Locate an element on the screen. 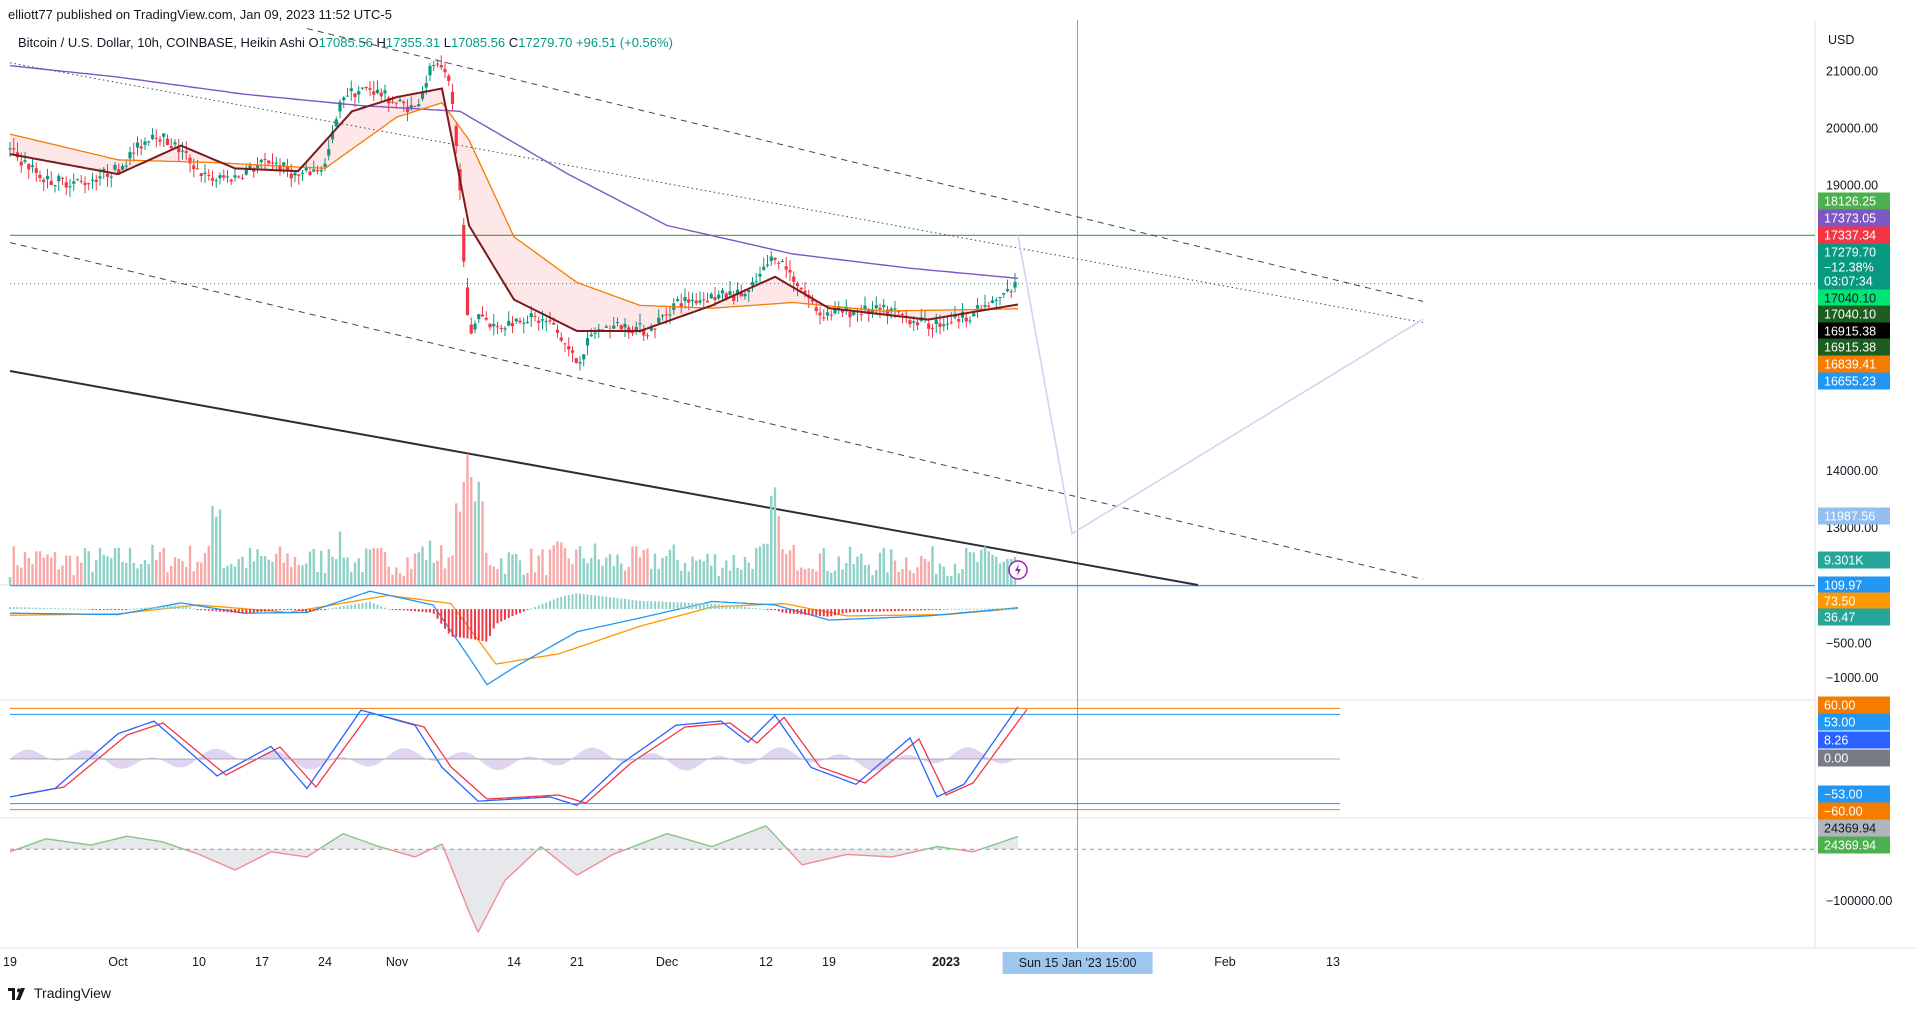 This screenshot has width=1917, height=1009. projection-path is located at coordinates (1220, 385).